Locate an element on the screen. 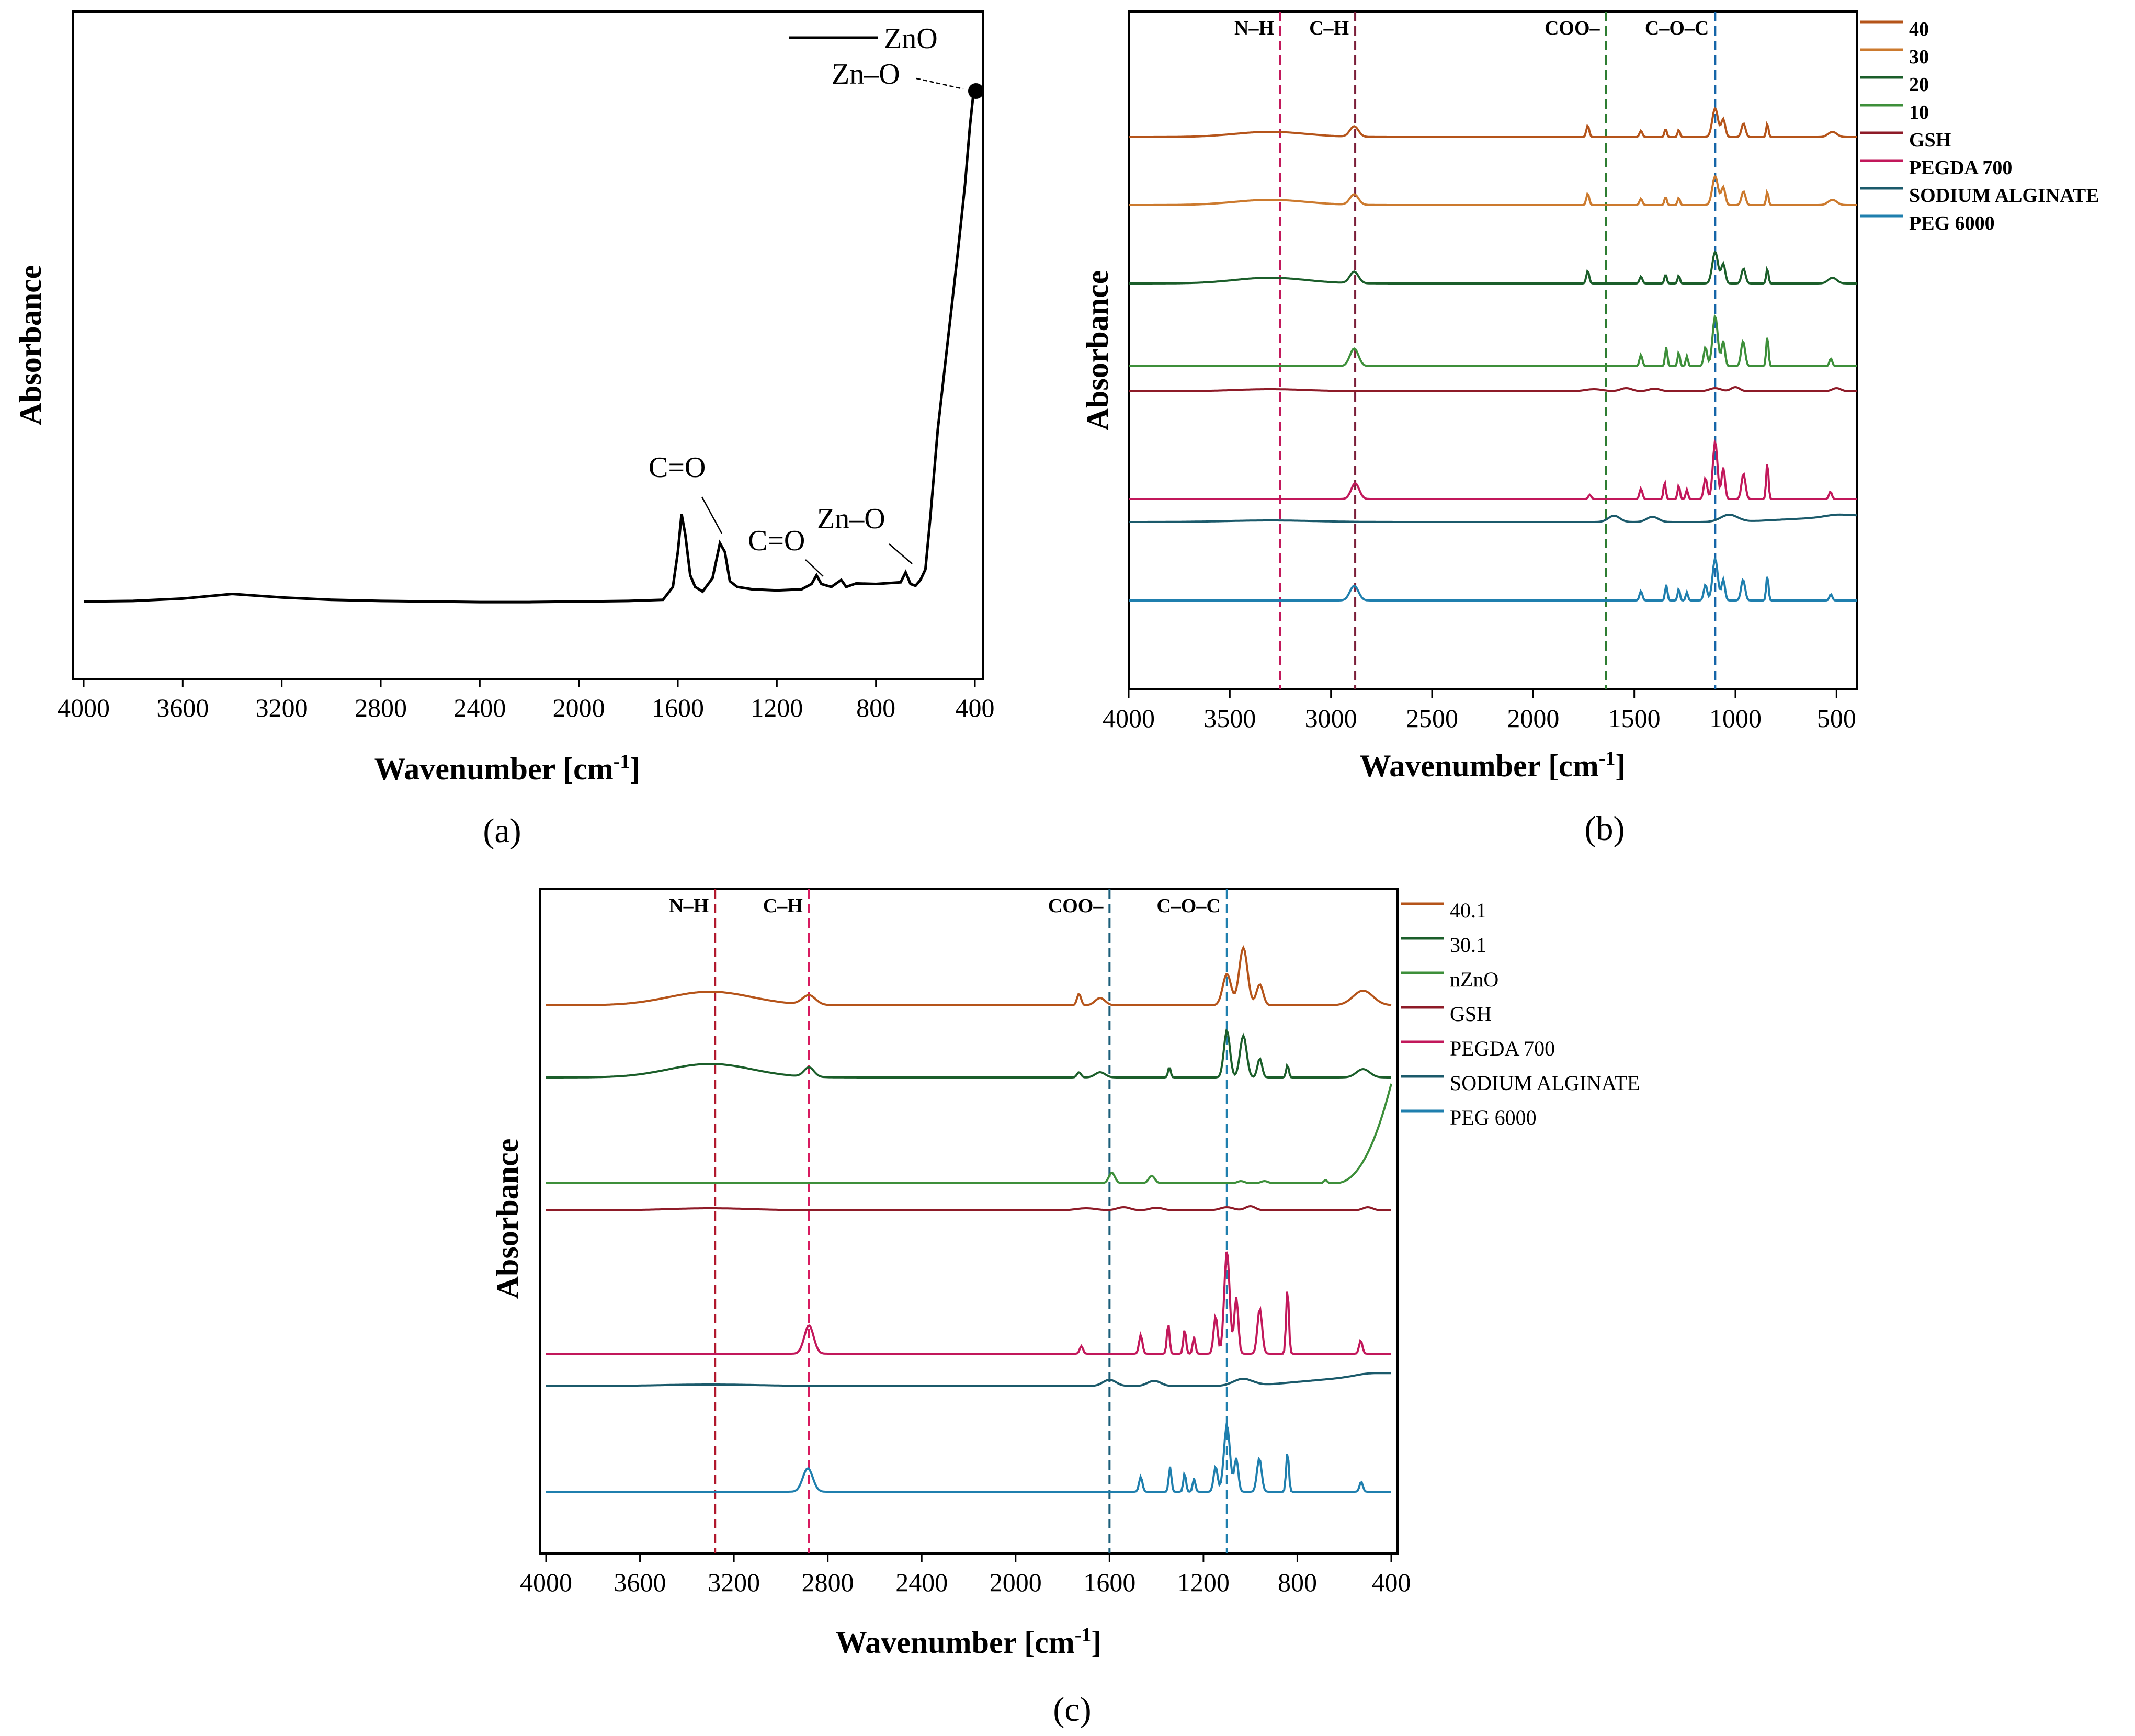 The image size is (2135, 1736). legend-label-20: 20 is located at coordinates (1919, 85).